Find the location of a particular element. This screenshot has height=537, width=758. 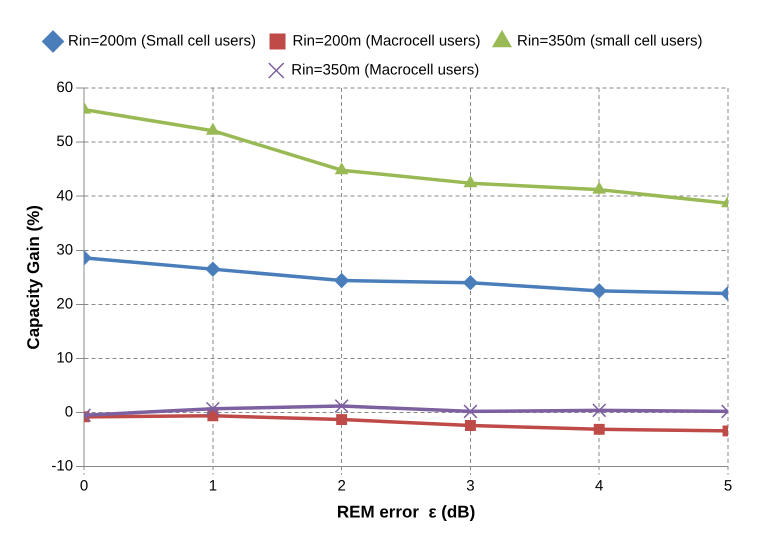

legend-label: Rin=350m (small cell users) is located at coordinates (609, 41).